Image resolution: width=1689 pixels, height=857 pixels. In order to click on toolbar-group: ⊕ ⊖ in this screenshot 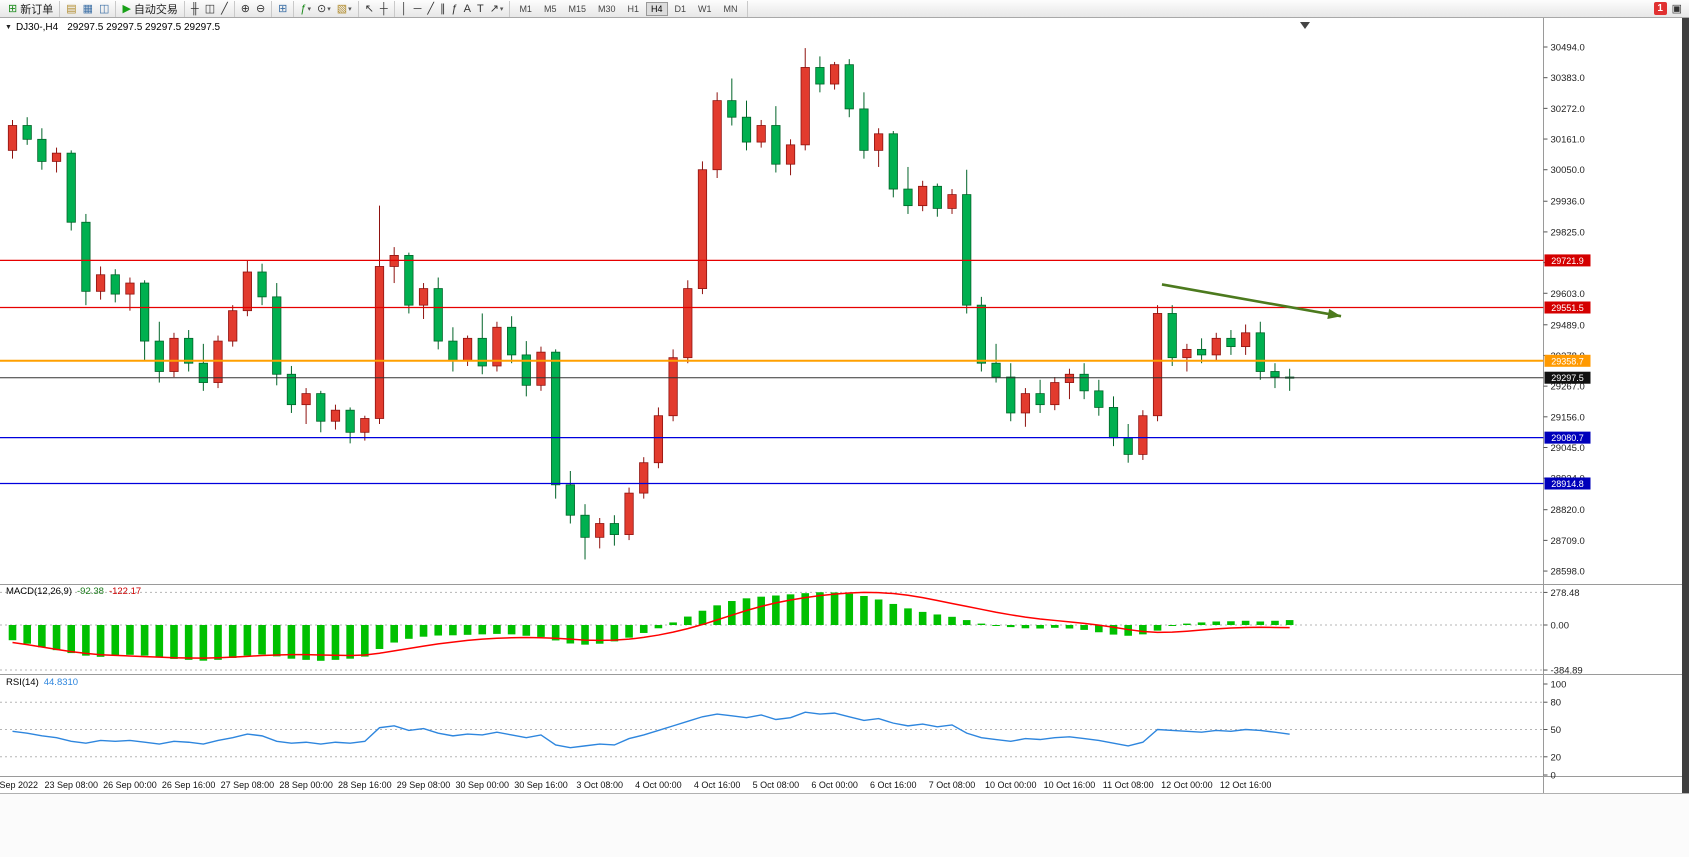, I will do `click(254, 8)`.